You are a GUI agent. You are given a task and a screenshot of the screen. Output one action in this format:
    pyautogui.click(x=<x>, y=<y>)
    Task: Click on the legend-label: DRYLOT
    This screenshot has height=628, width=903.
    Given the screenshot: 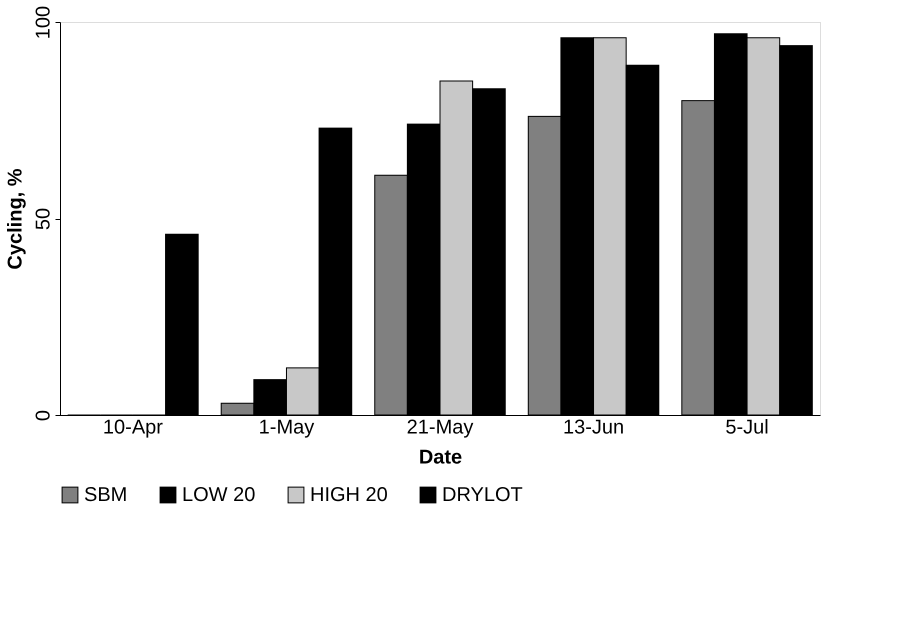 What is the action you would take?
    pyautogui.click(x=482, y=495)
    